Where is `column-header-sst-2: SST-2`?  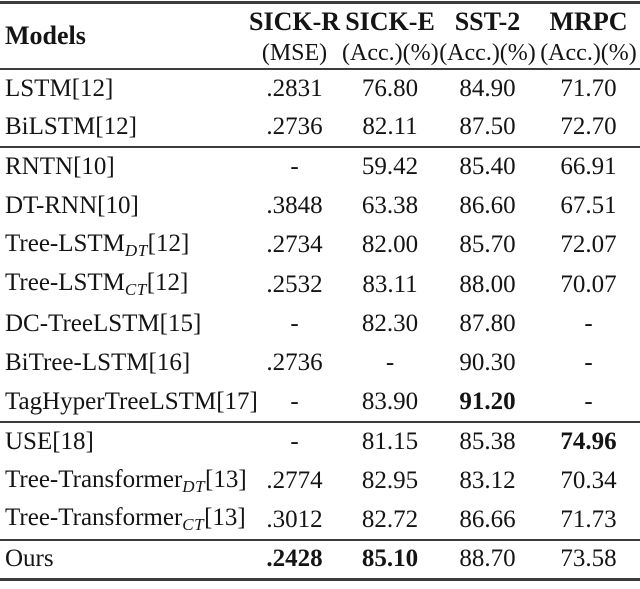
column-header-sst-2: SST-2 is located at coordinates (487, 21).